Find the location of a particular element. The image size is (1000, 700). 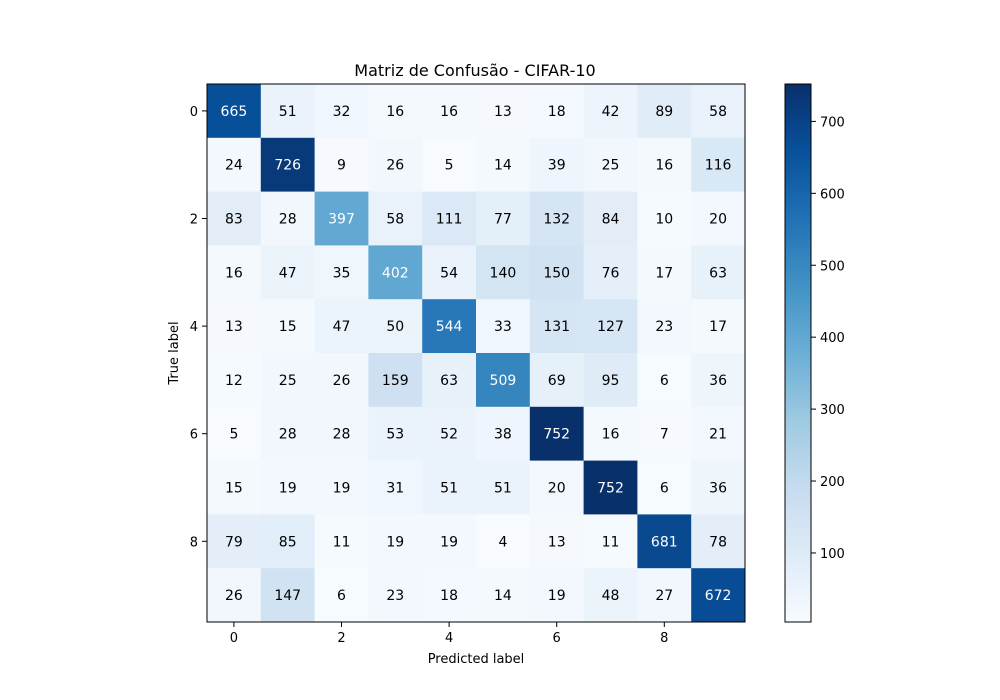

cell-value-4-8: 23 is located at coordinates (664, 327).